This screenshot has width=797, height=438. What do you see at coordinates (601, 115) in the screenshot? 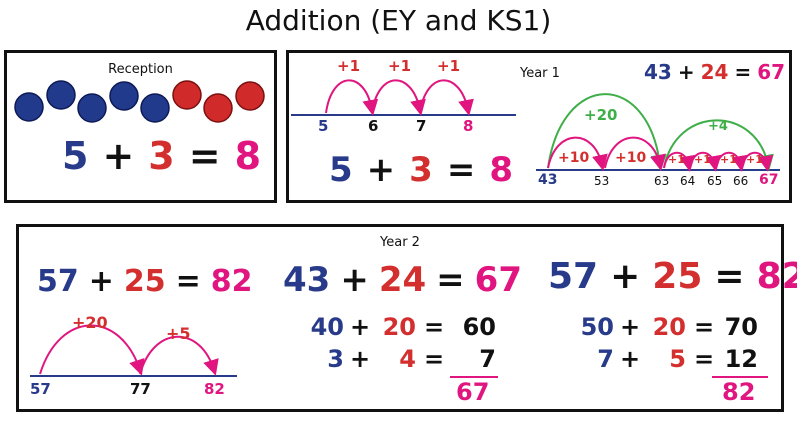
I see `tens-total-label: +20` at bounding box center [601, 115].